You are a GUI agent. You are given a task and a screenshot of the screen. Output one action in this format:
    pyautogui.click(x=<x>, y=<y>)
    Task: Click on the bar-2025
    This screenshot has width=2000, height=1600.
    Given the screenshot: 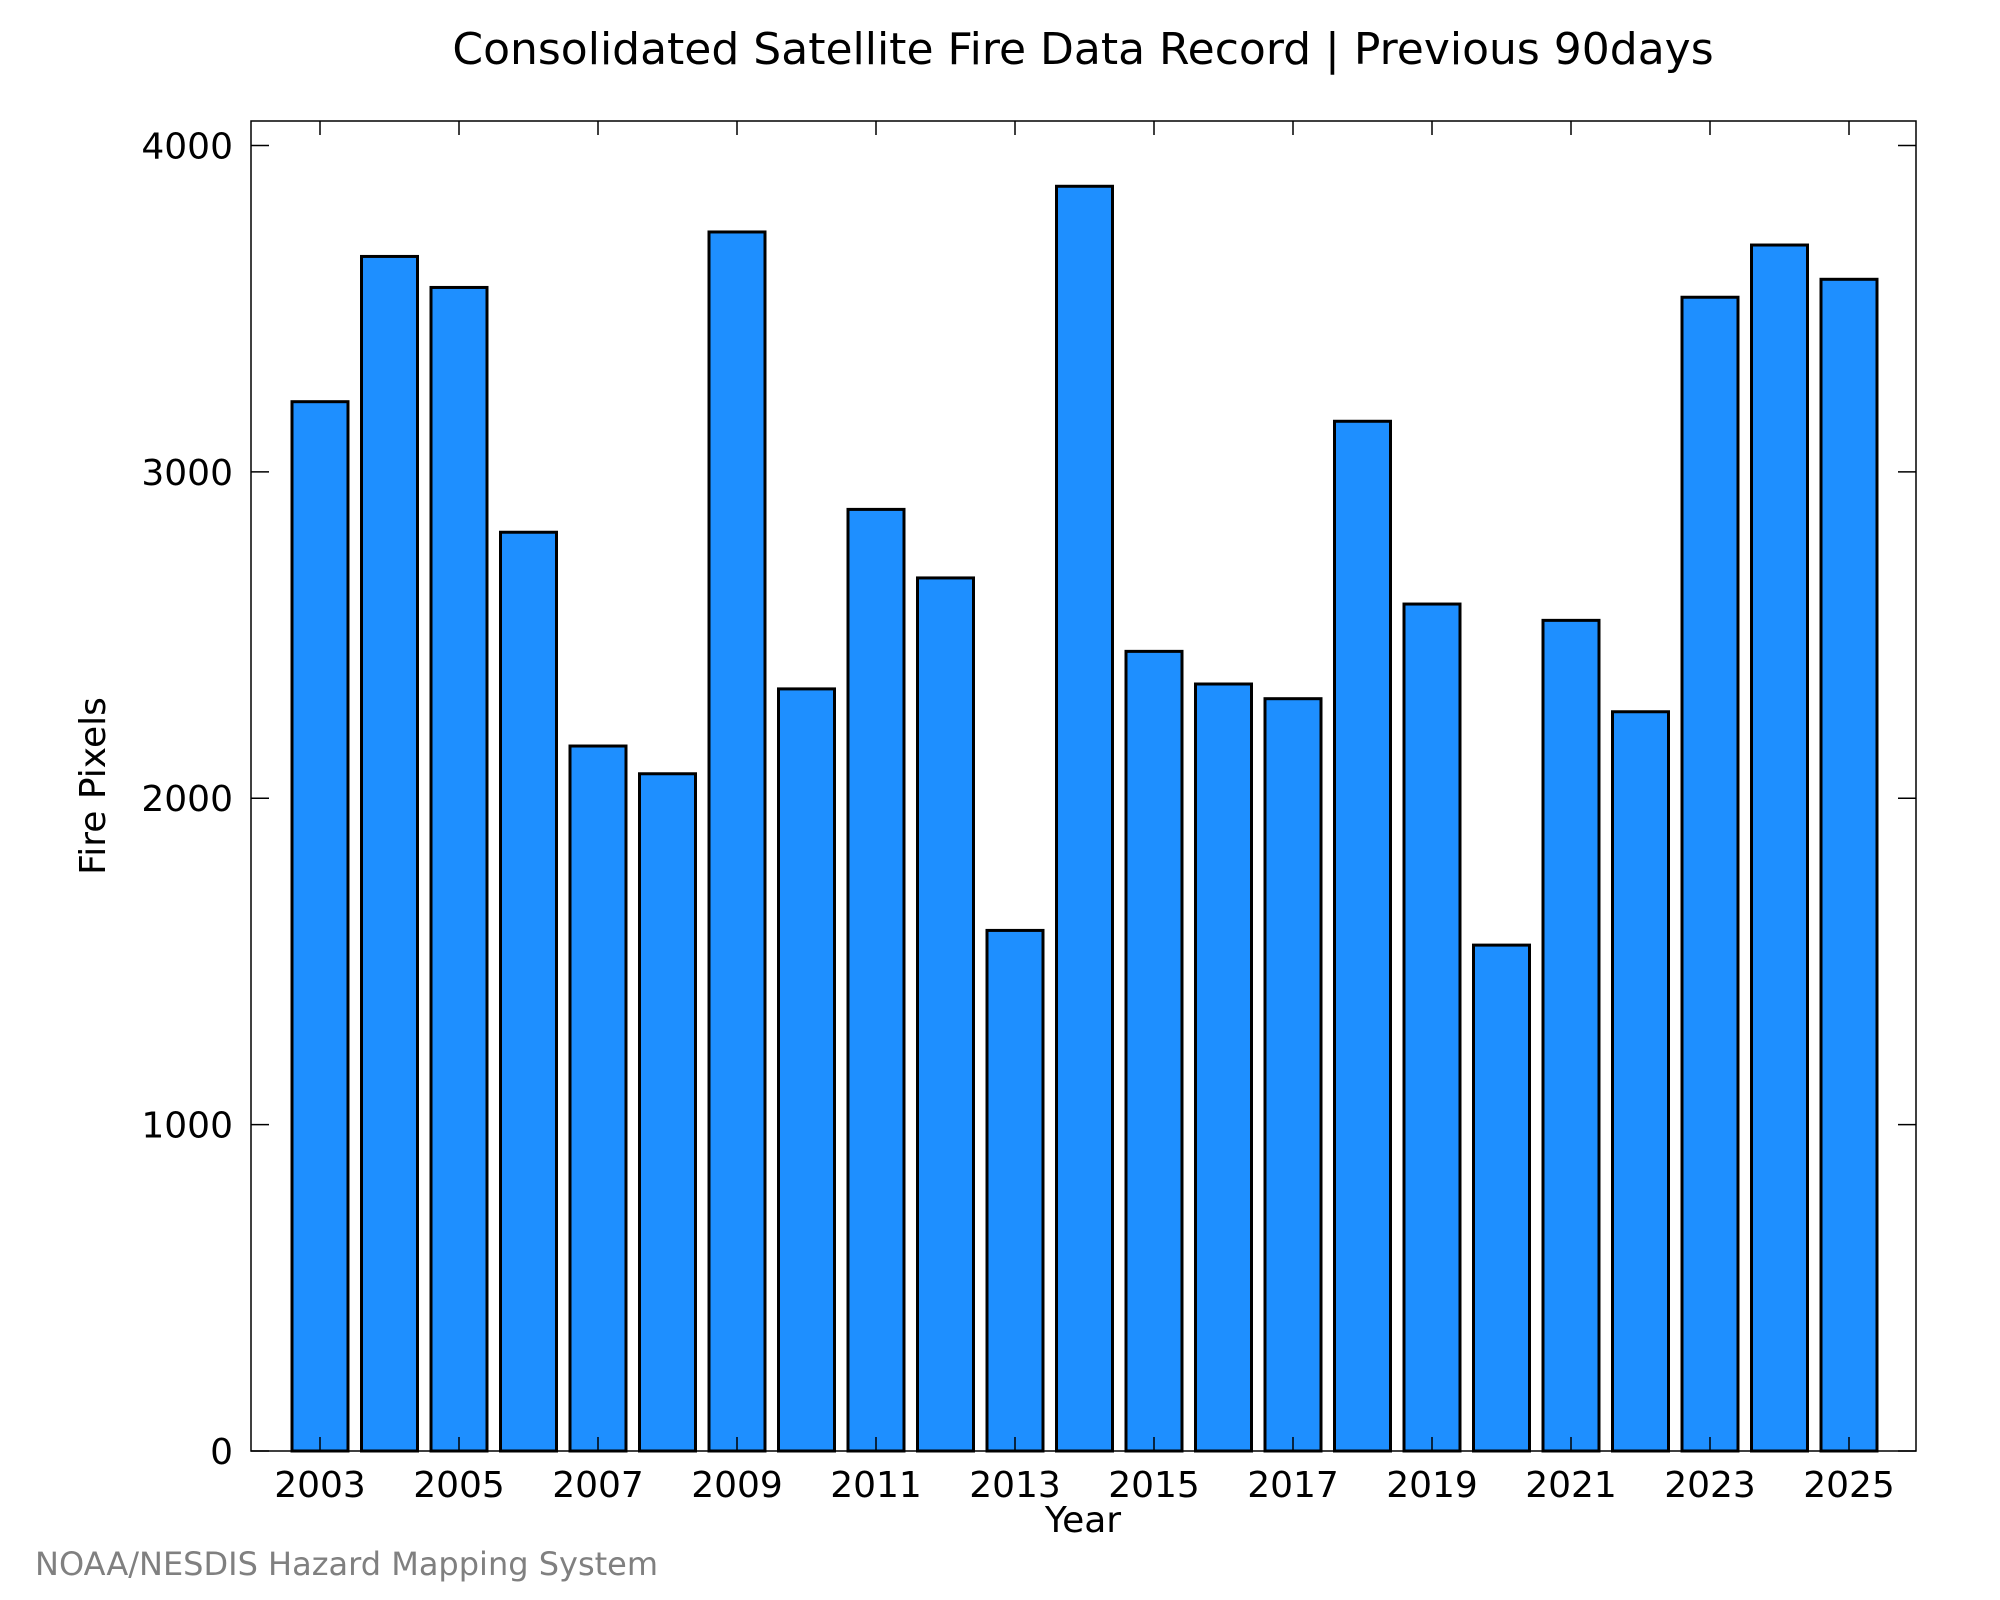 What is the action you would take?
    pyautogui.click(x=1849, y=865)
    